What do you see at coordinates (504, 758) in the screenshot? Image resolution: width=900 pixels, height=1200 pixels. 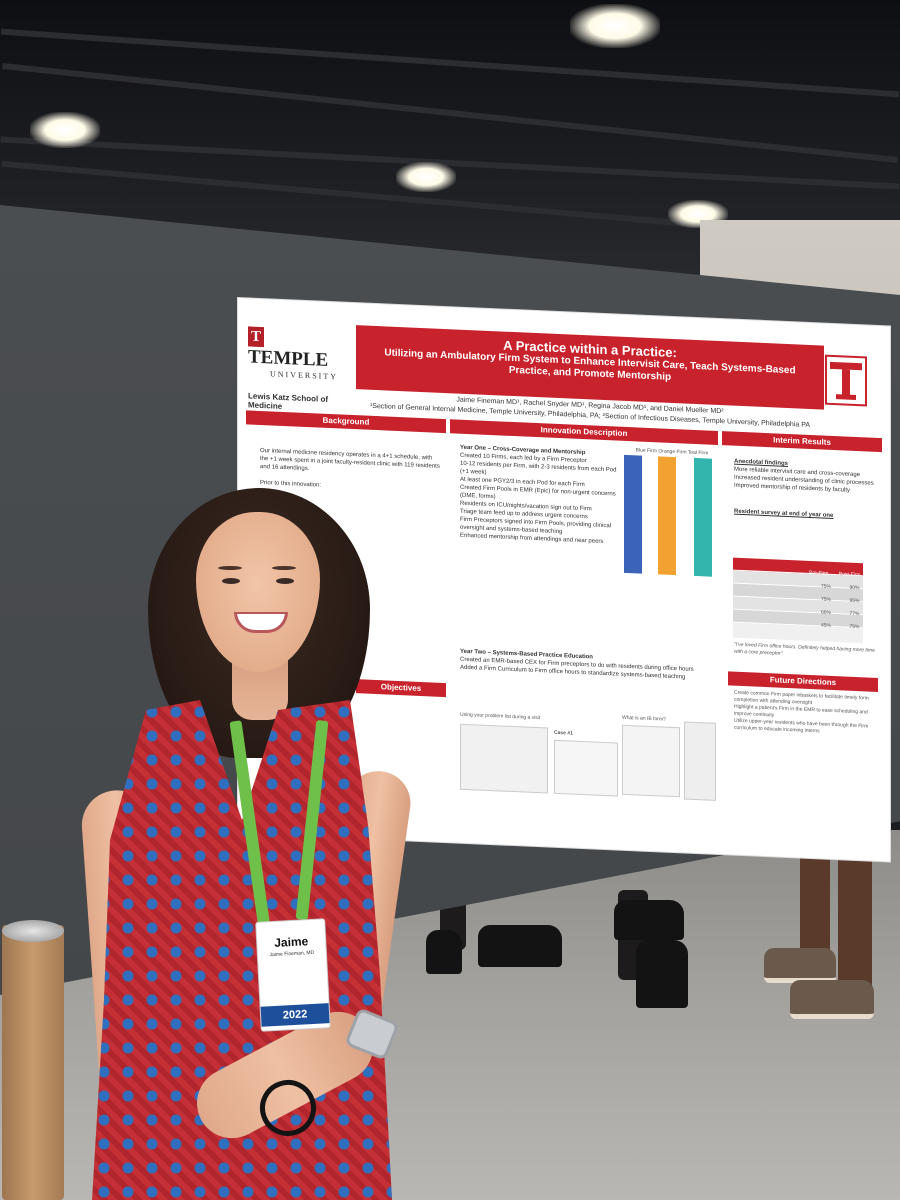 I see `problem-list-screenshot` at bounding box center [504, 758].